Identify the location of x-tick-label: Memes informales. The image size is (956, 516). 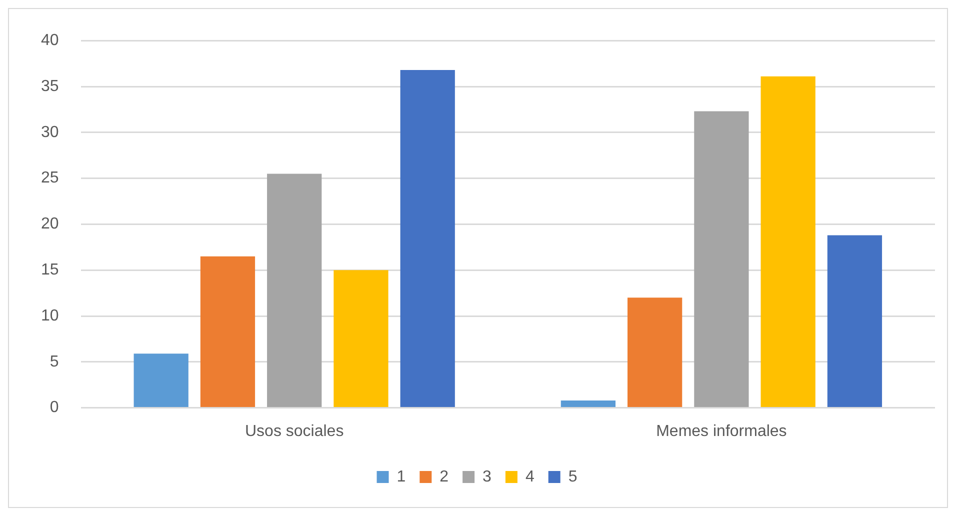
(721, 431).